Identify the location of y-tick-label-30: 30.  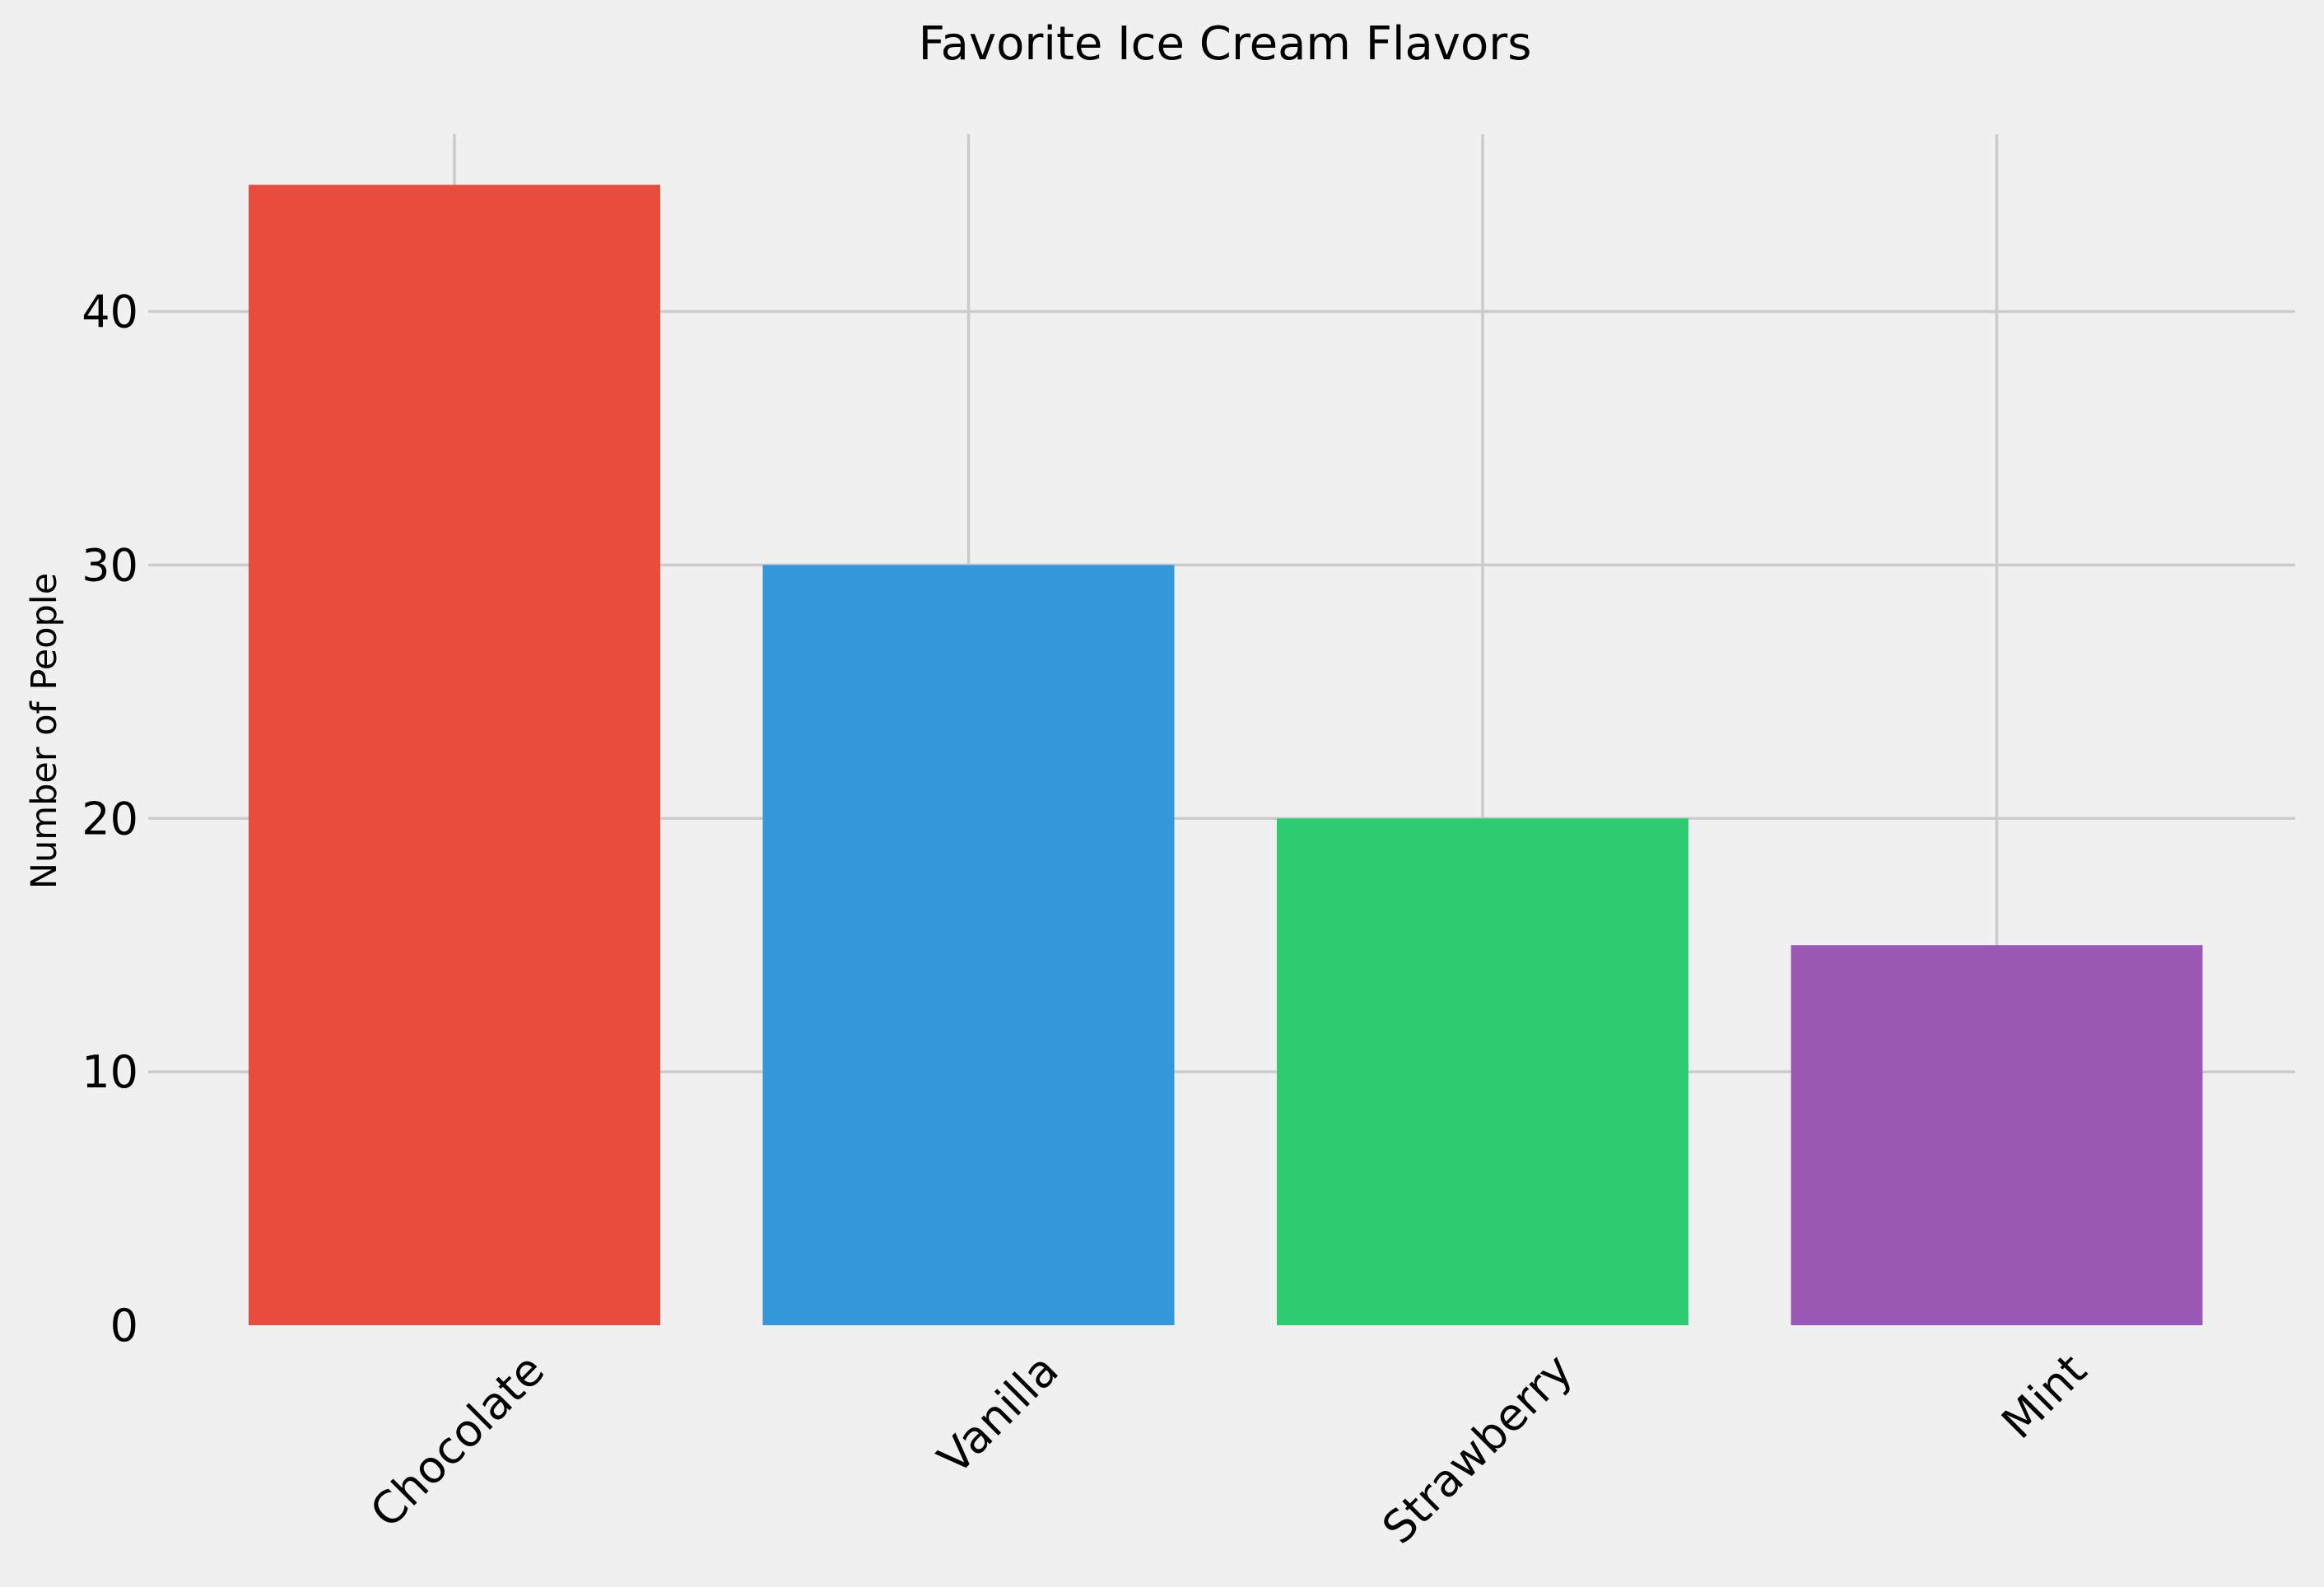
(110, 565).